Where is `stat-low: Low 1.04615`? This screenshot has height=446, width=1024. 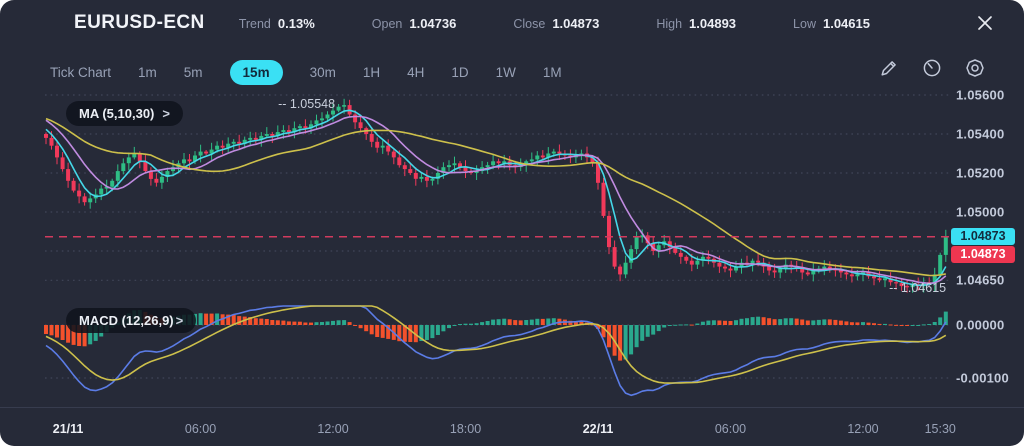
stat-low: Low 1.04615 is located at coordinates (831, 23).